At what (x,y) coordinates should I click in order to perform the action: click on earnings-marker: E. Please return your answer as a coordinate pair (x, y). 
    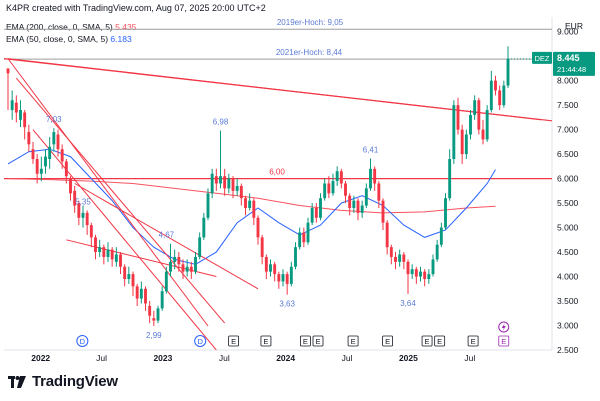
    Looking at the image, I should click on (440, 341).